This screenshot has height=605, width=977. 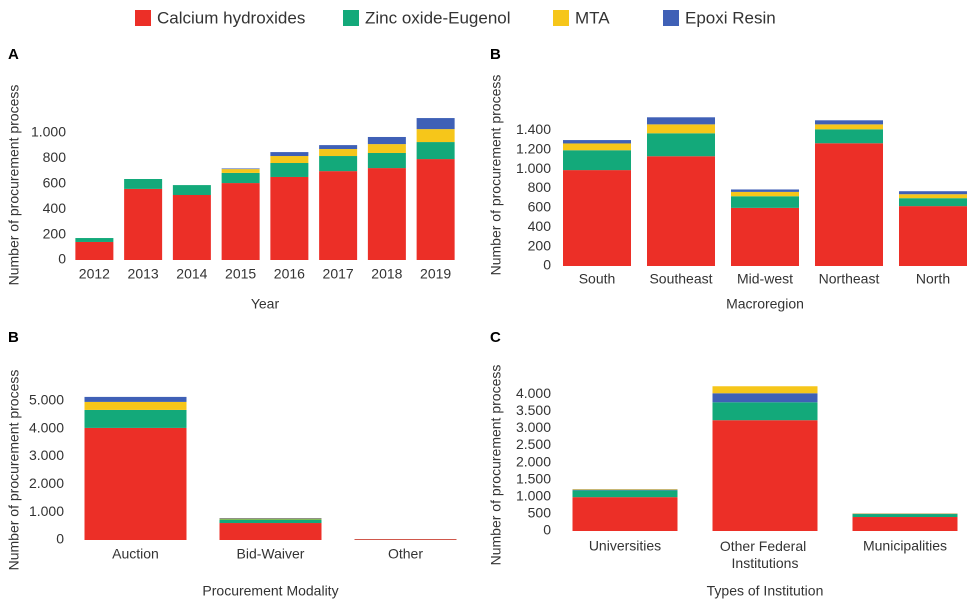 What do you see at coordinates (13, 54) in the screenshot?
I see `panel-label: A` at bounding box center [13, 54].